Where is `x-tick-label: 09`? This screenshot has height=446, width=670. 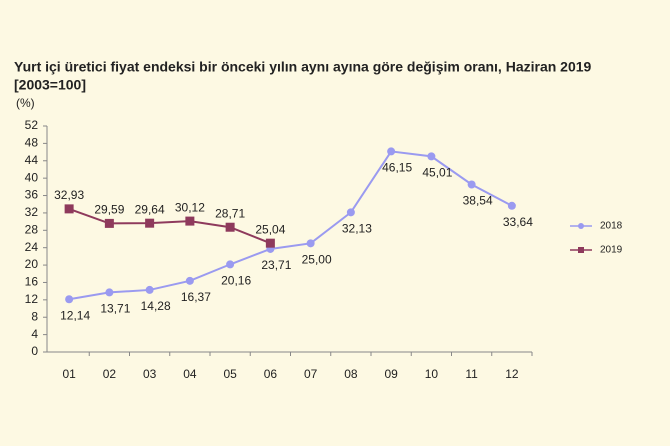 x-tick-label: 09 is located at coordinates (391, 374).